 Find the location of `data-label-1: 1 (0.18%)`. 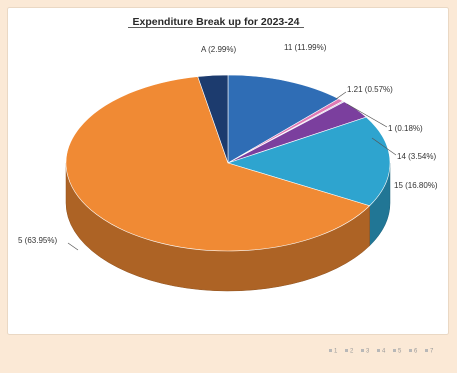

data-label-1: 1 (0.18%) is located at coordinates (405, 128).